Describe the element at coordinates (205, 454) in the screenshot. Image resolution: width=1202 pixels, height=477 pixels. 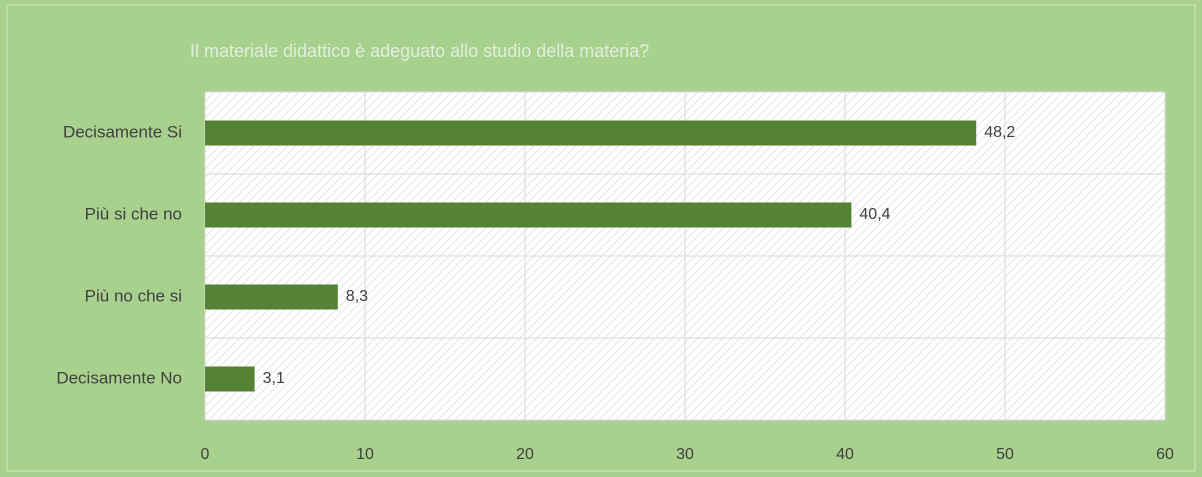
I see `x-tick-label: 0` at that location.